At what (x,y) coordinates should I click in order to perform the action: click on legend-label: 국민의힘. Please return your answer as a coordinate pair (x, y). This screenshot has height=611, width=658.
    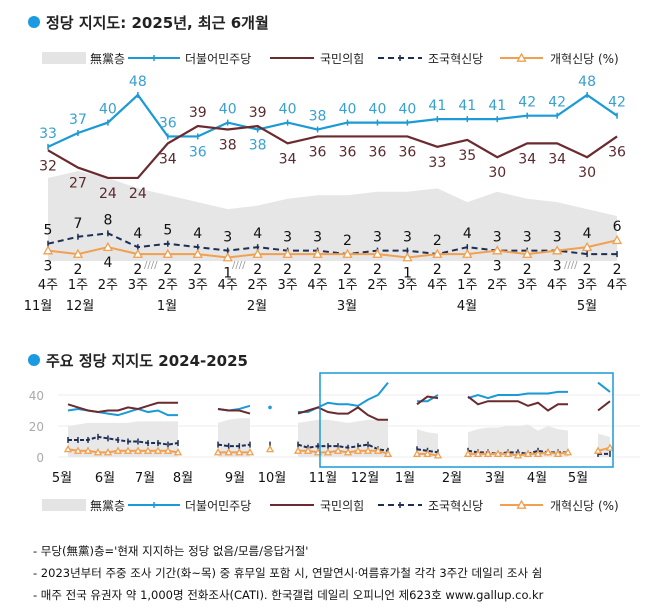
    Looking at the image, I should click on (342, 59).